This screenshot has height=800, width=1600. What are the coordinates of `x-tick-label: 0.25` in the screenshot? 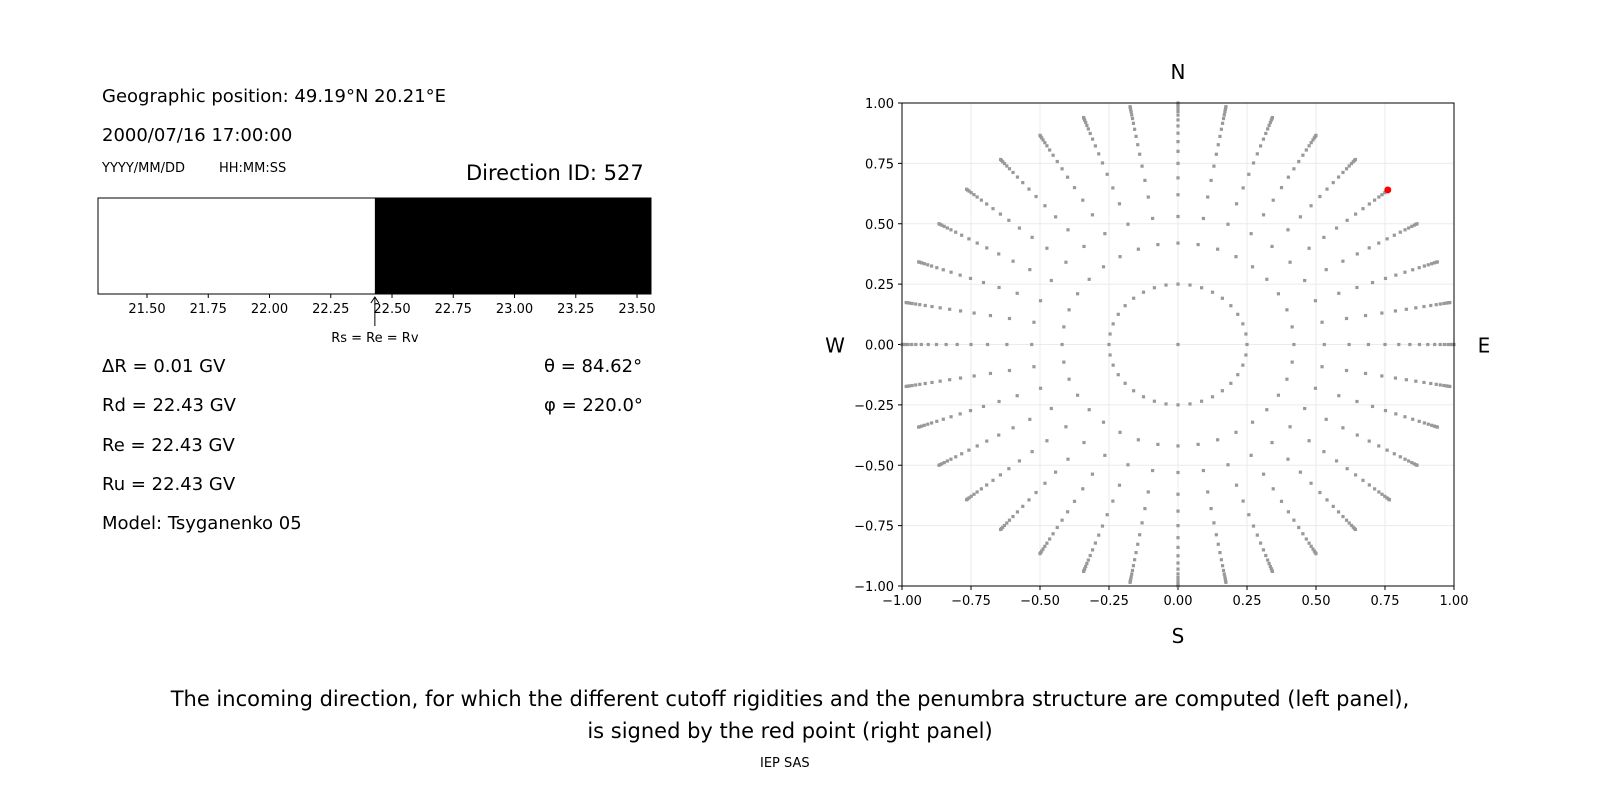 It's located at (1247, 601).